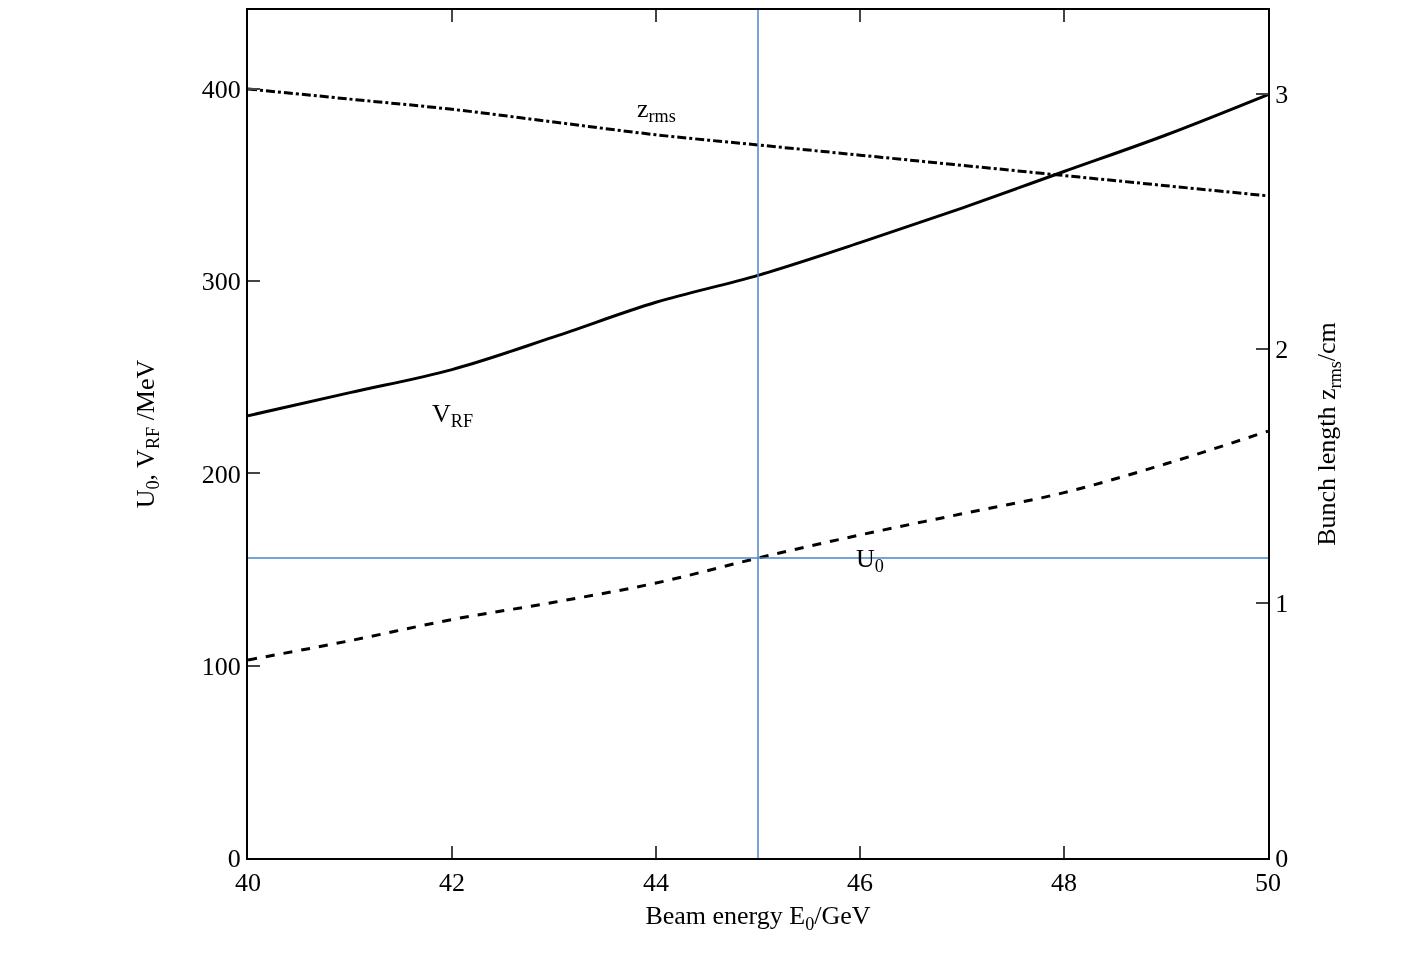 The height and width of the screenshot is (966, 1403). Describe the element at coordinates (221, 282) in the screenshot. I see `y-tick-label: 300` at that location.